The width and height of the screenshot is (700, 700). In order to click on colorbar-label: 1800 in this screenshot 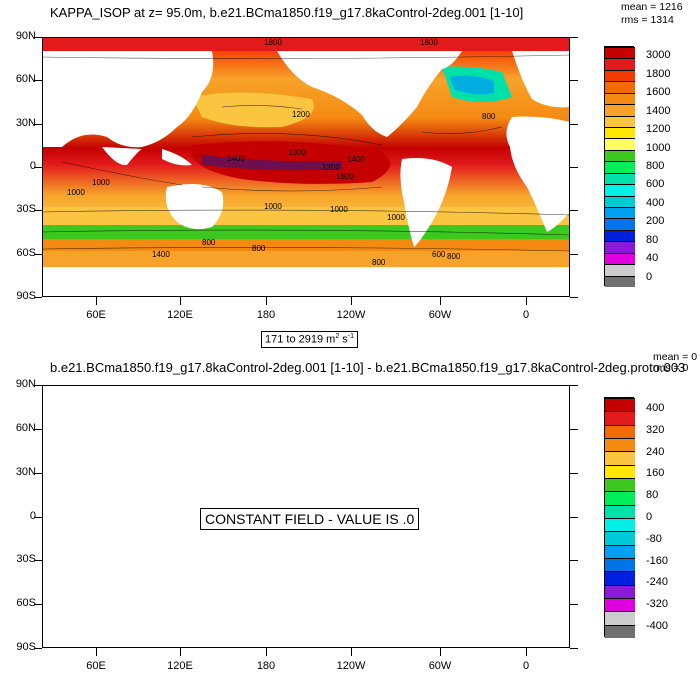, I will do `click(658, 73)`.